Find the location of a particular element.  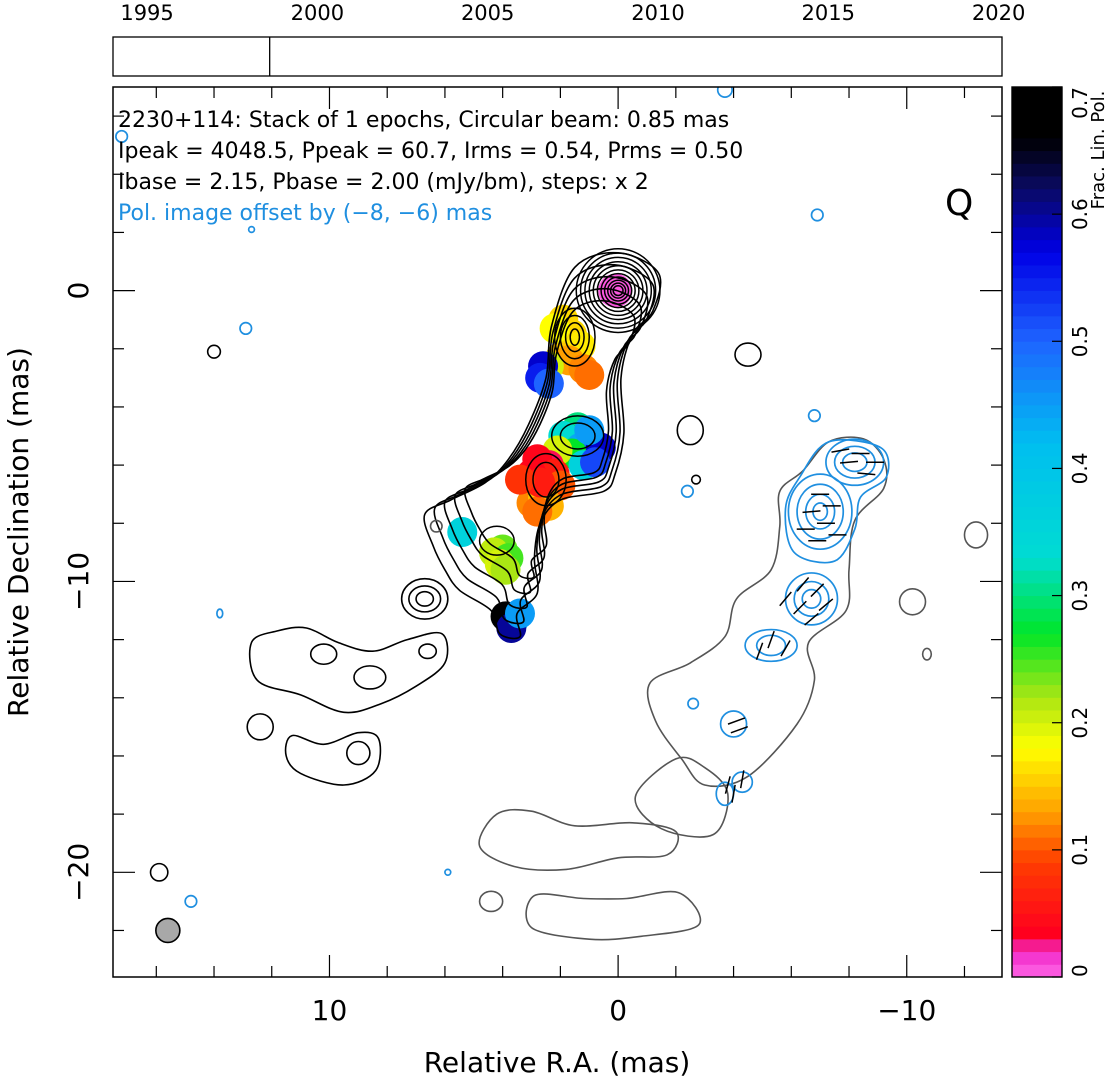

colorbar-tick-label: 0.4 is located at coordinates (1080, 469).